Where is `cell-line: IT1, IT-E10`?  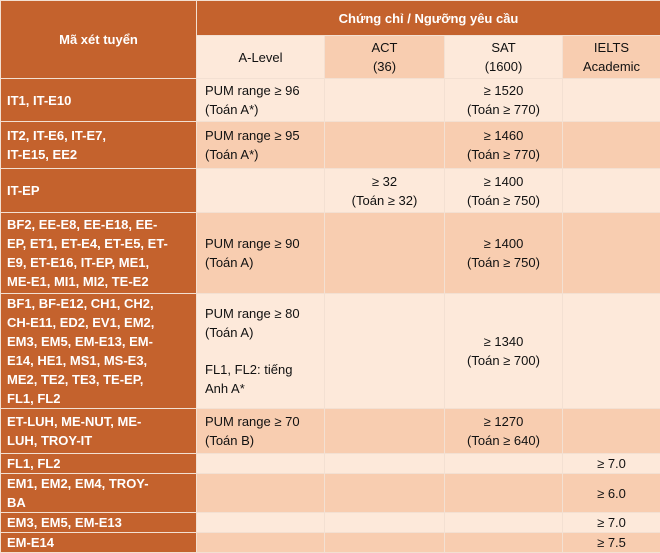 cell-line: IT1, IT-E10 is located at coordinates (98, 100).